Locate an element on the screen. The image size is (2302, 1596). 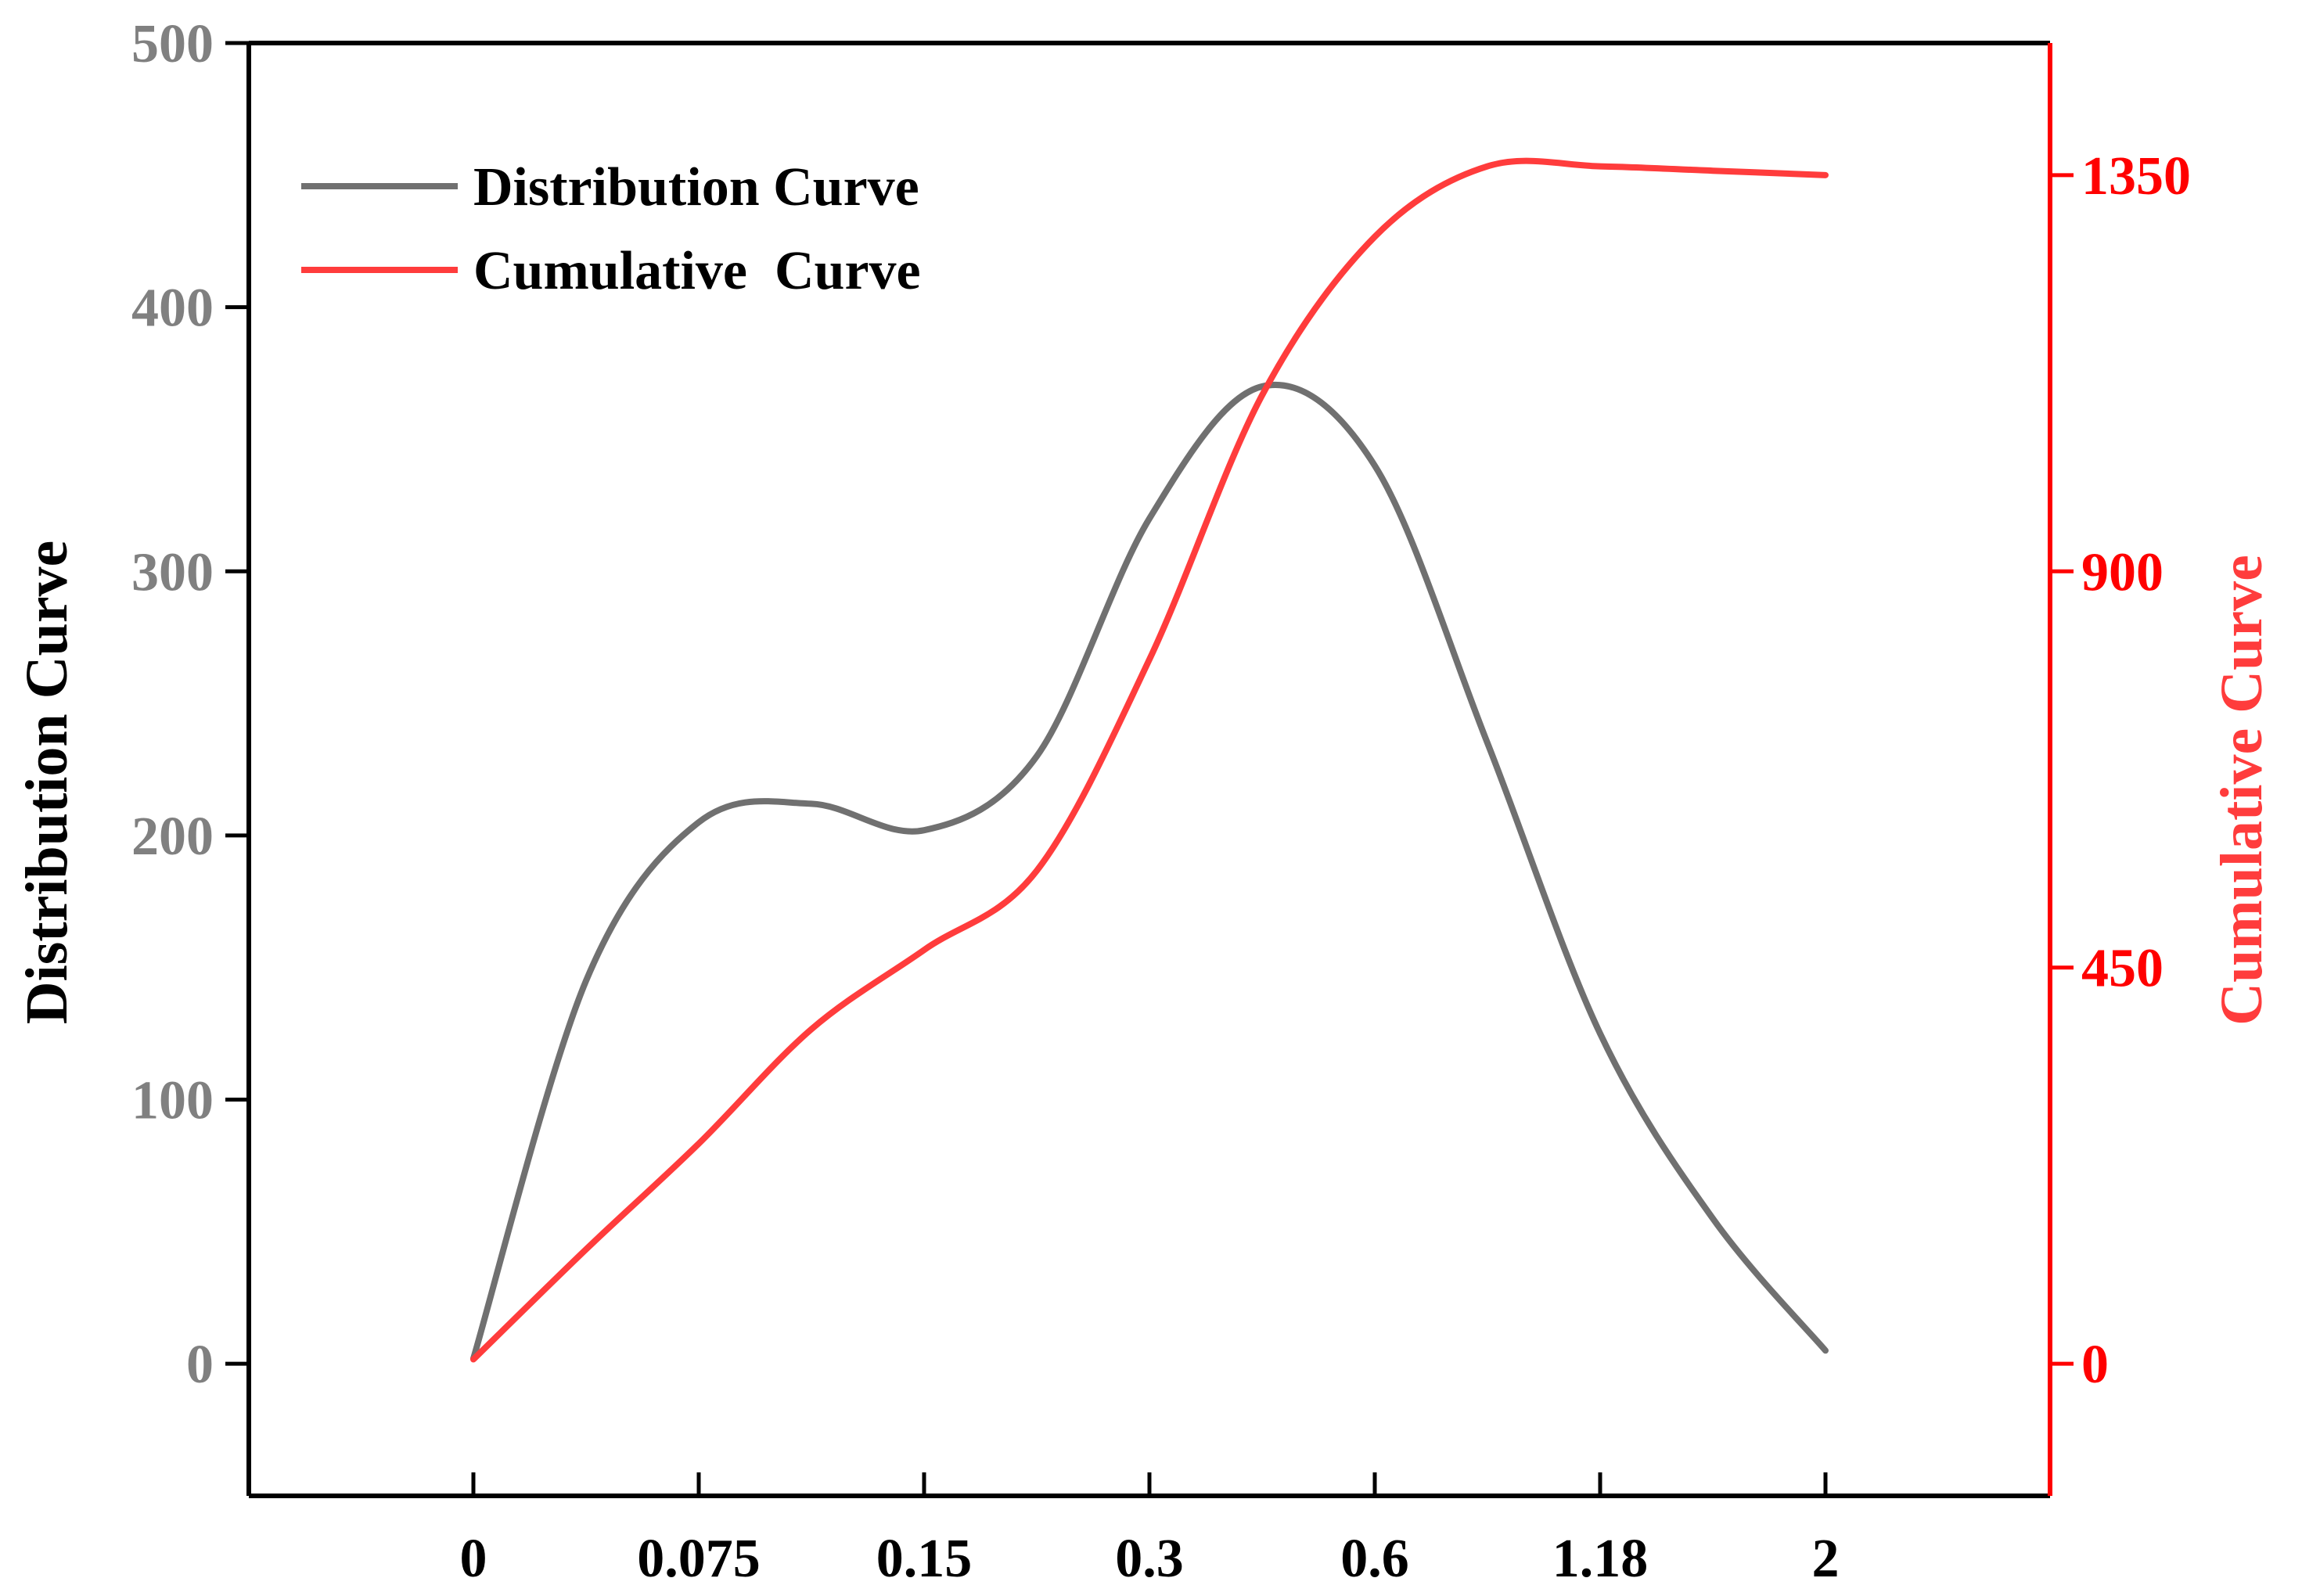
left-tick-label: 100 is located at coordinates (172, 1101).